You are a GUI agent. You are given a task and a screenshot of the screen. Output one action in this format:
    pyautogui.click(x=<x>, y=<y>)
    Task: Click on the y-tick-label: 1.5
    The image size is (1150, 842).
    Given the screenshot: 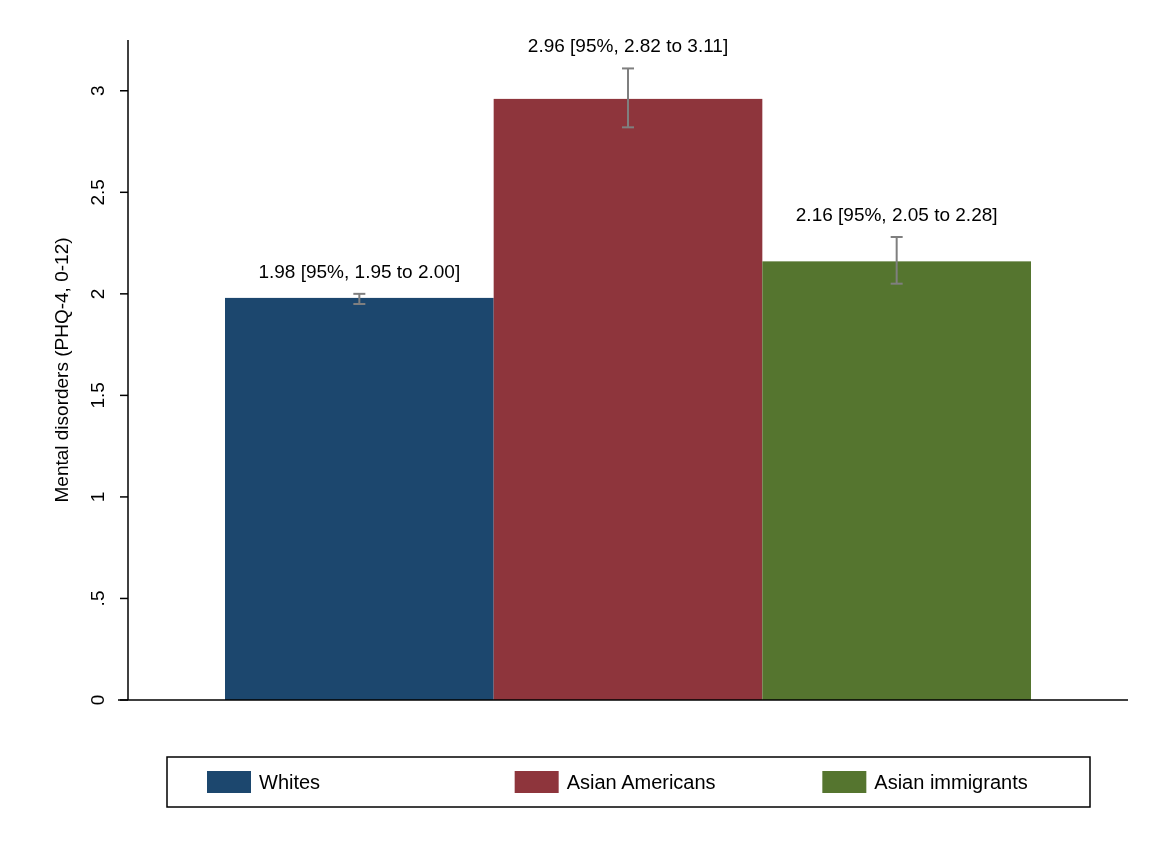 What is the action you would take?
    pyautogui.click(x=97, y=395)
    